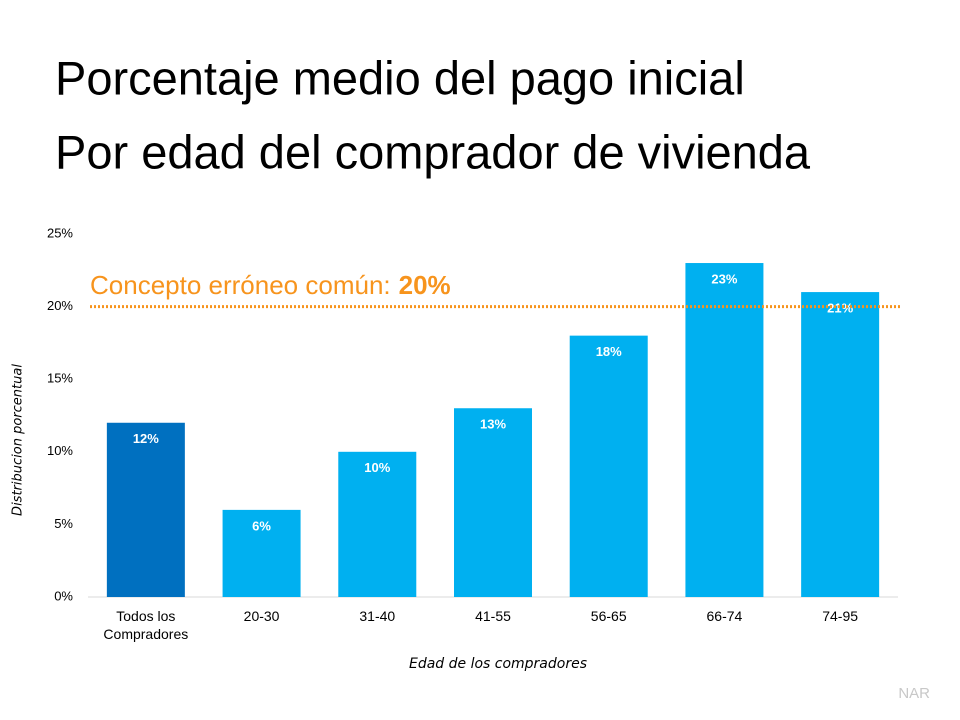 The image size is (960, 720). Describe the element at coordinates (724, 616) in the screenshot. I see `x-tick-label: 66-74` at that location.